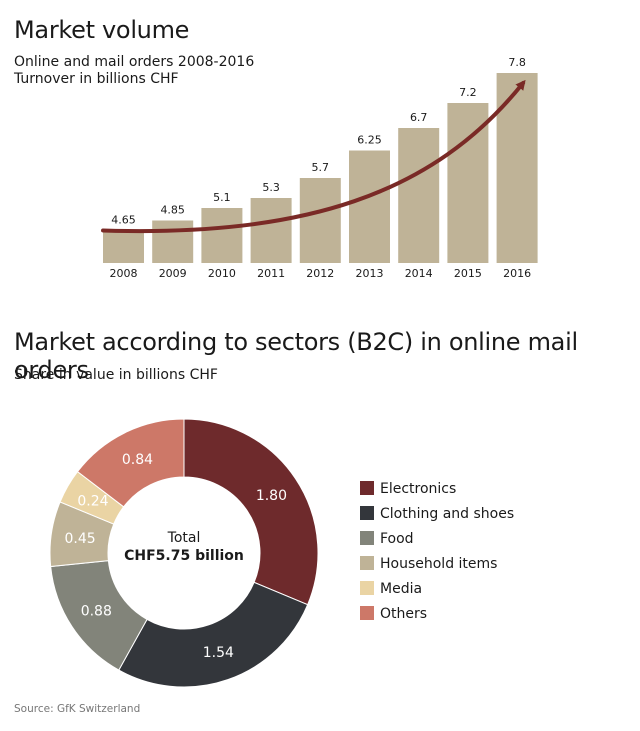  Describe the element at coordinates (419, 195) in the screenshot. I see `bar-2014` at that location.